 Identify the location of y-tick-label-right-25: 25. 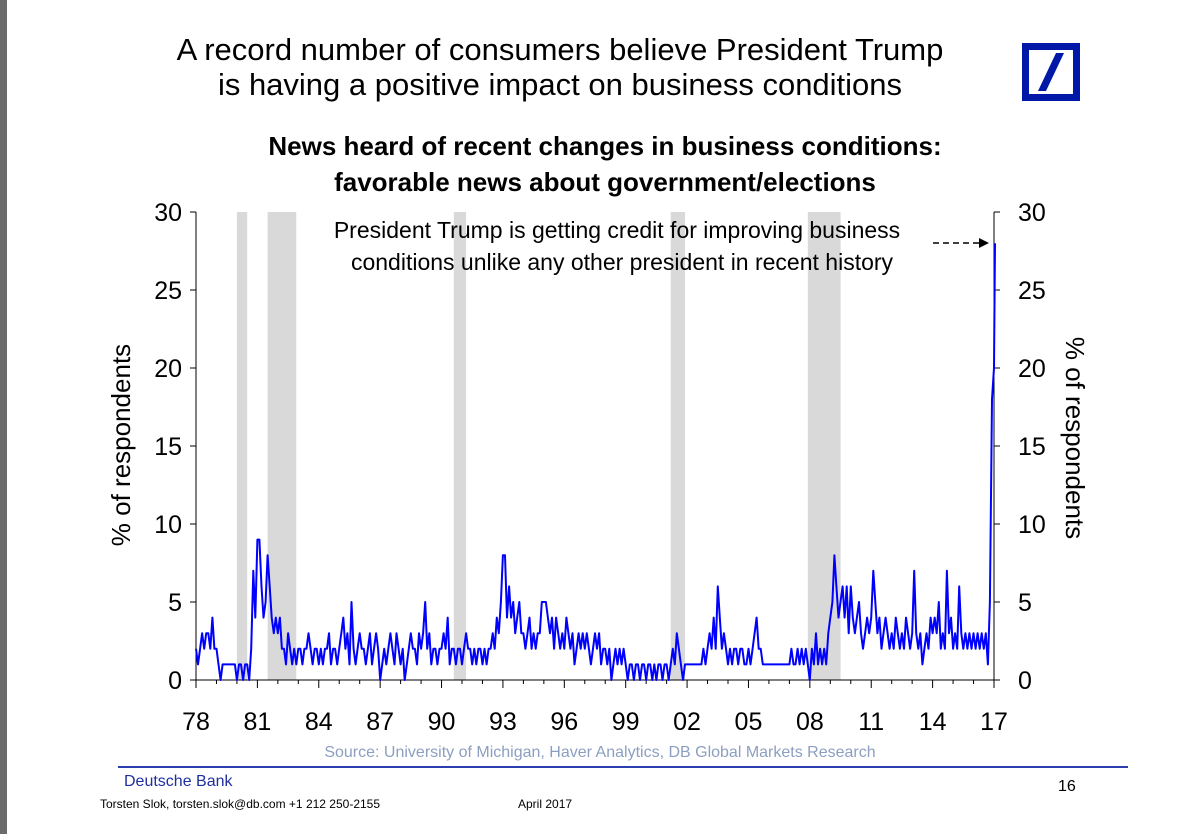
(1032, 291).